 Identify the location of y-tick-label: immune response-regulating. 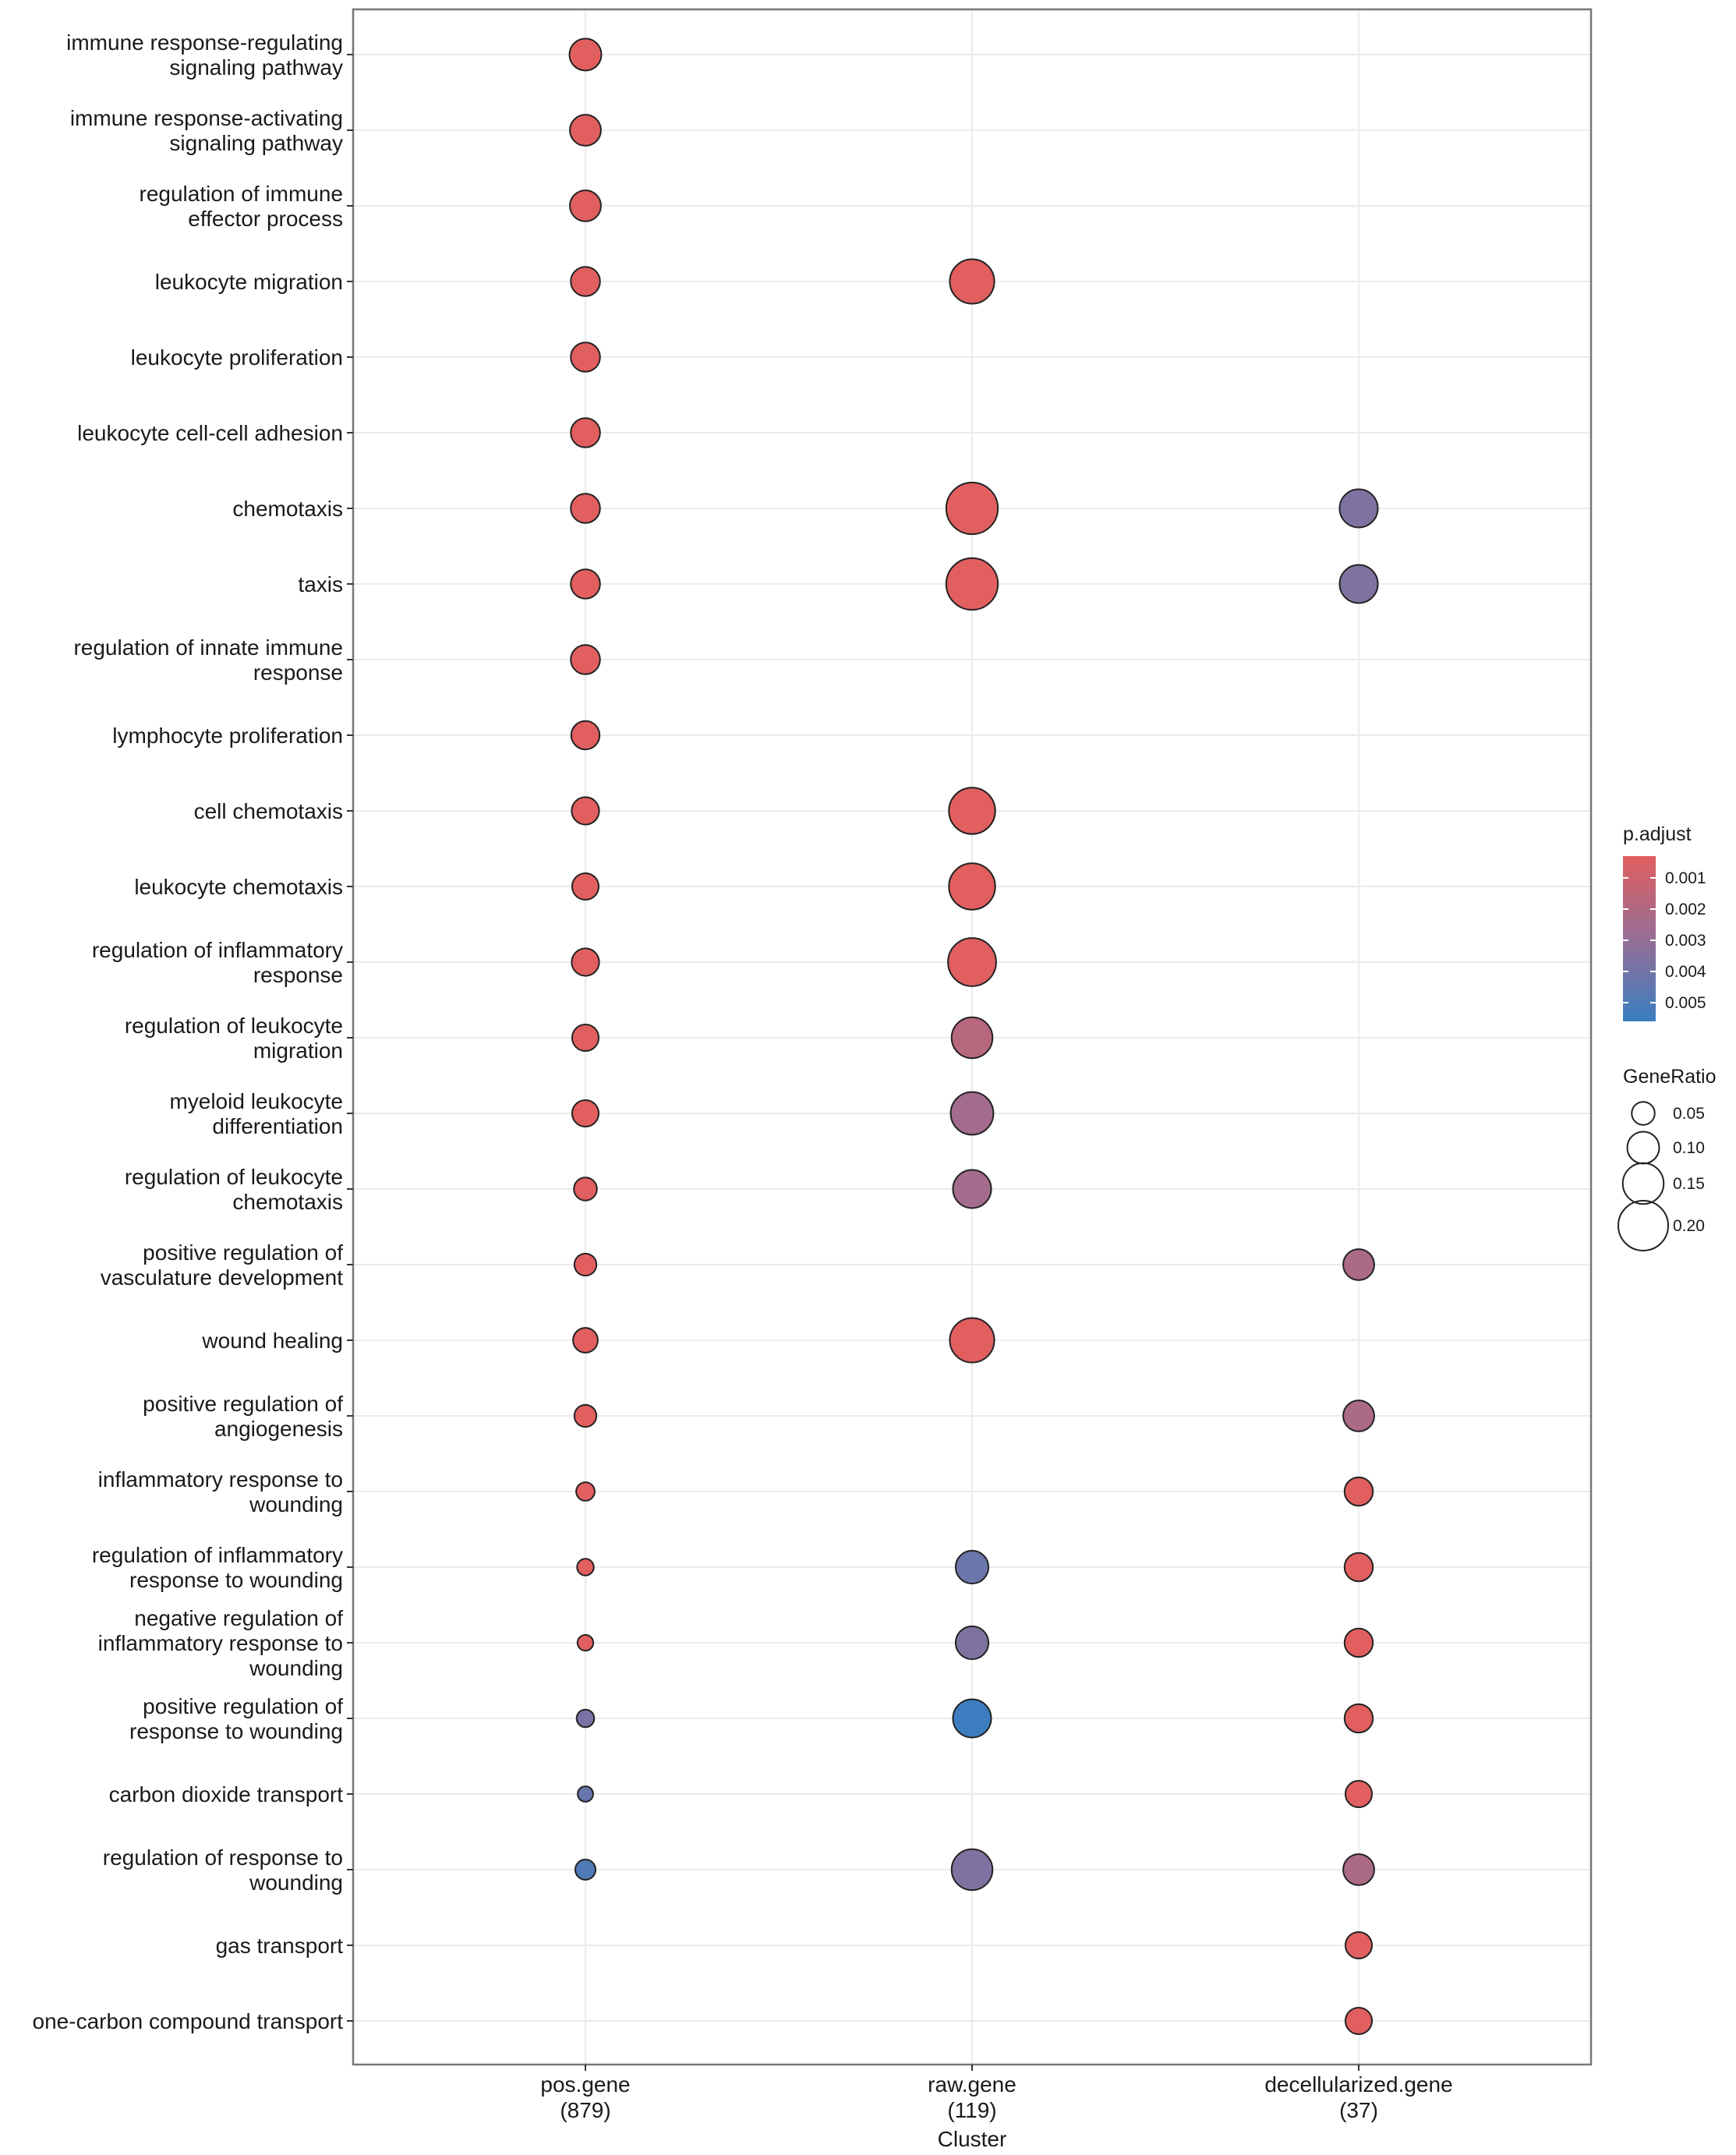
(204, 42).